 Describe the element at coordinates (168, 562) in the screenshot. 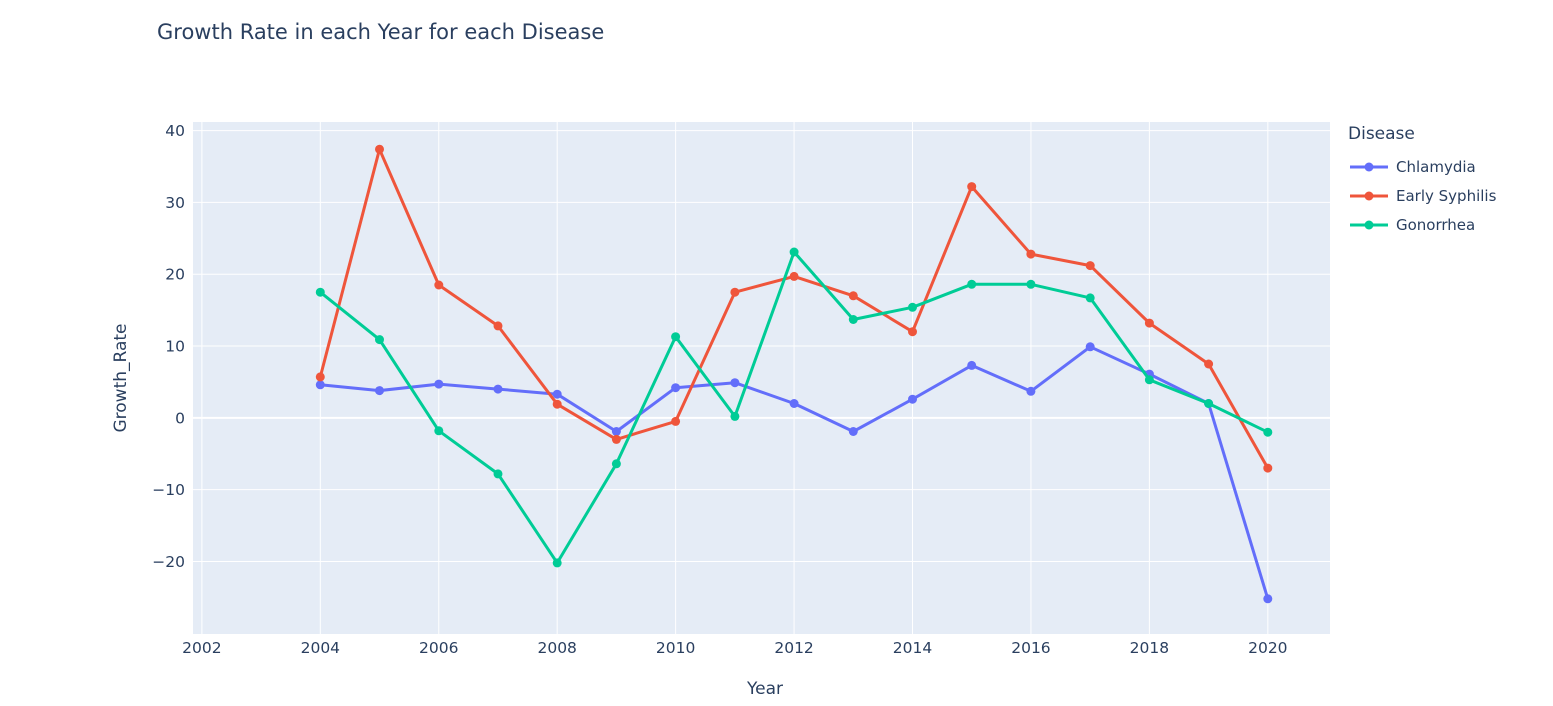

I see `y-tick-label--20: −20` at that location.